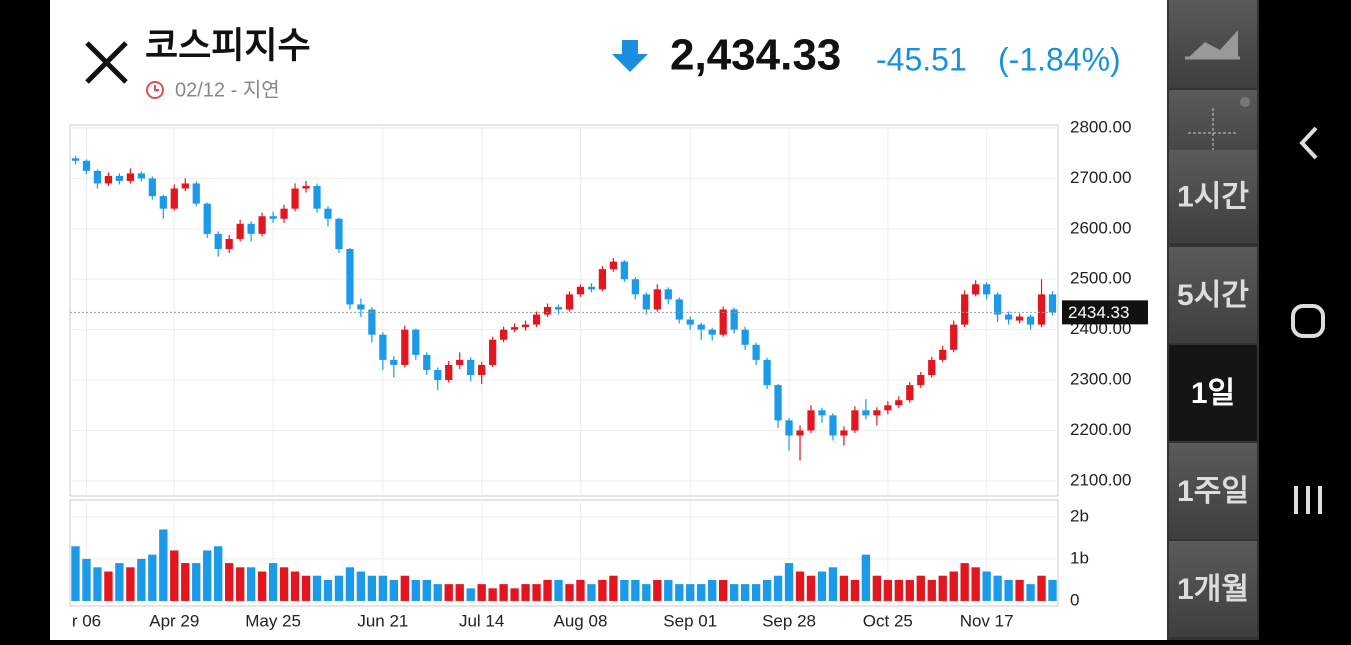 The height and width of the screenshot is (645, 1351). Describe the element at coordinates (1308, 500) in the screenshot. I see `recents-icon` at that location.